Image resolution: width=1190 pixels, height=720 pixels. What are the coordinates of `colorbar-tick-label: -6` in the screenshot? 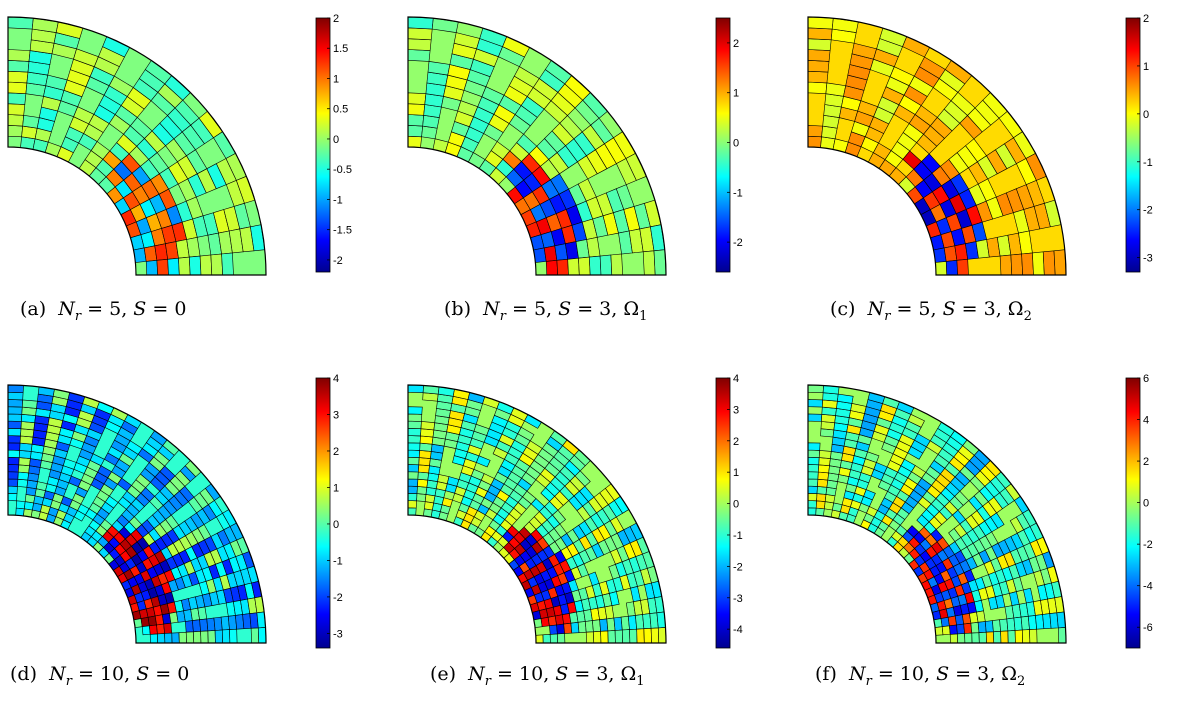 It's located at (1148, 628).